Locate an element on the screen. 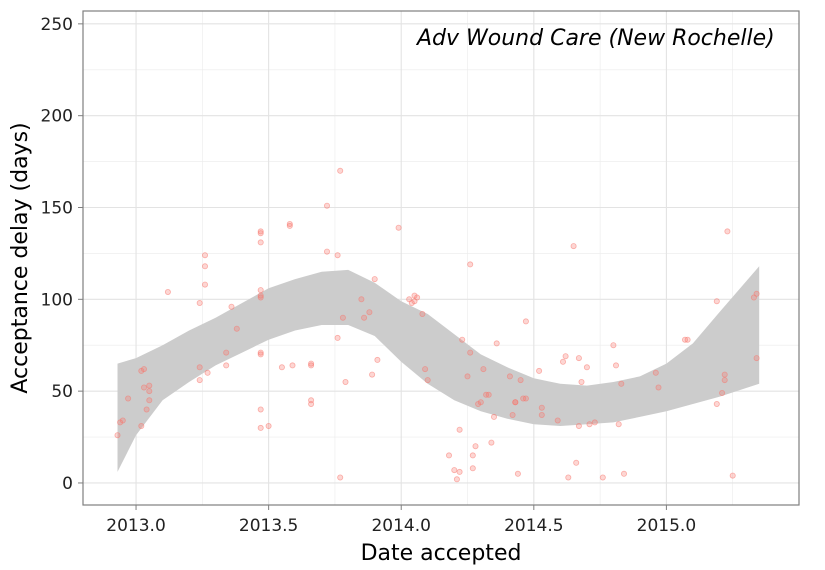 The image size is (825, 570). x-tick-label: 2013.5 is located at coordinates (268, 526).